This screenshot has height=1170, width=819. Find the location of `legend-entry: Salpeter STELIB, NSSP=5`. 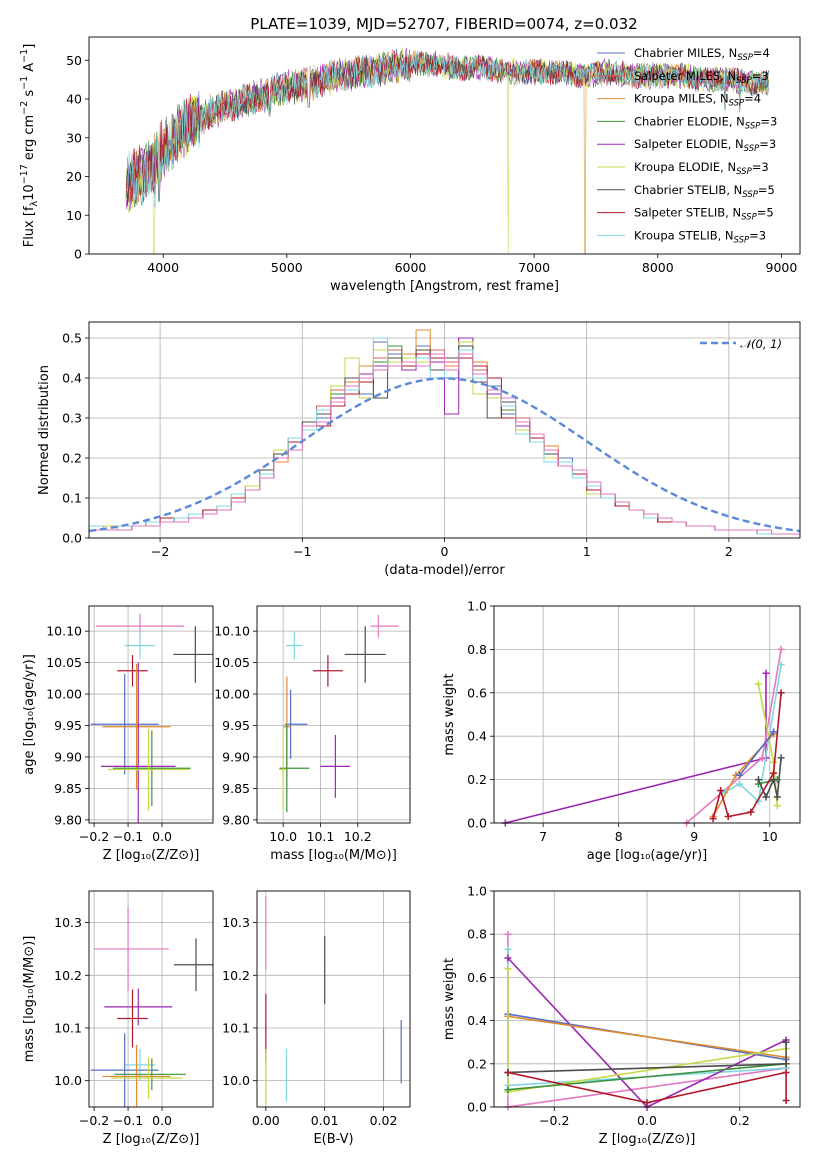

legend-entry: Salpeter STELIB, NSSP=5 is located at coordinates (704, 214).